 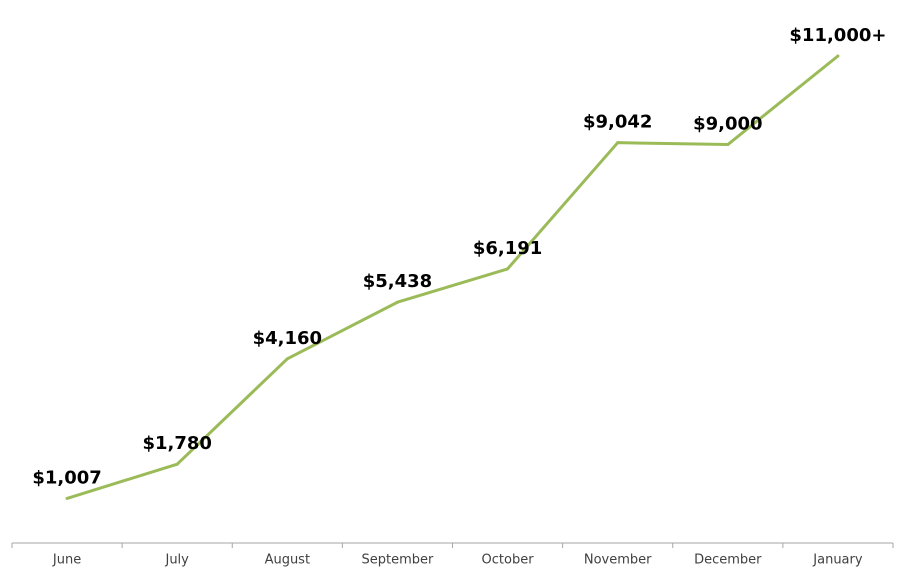 What do you see at coordinates (837, 560) in the screenshot?
I see `x-tick-label: January` at bounding box center [837, 560].